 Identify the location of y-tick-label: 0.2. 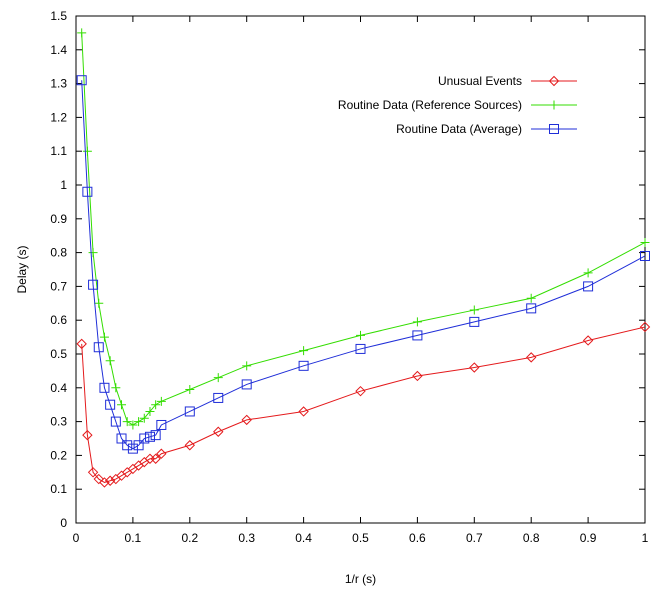
(58, 455).